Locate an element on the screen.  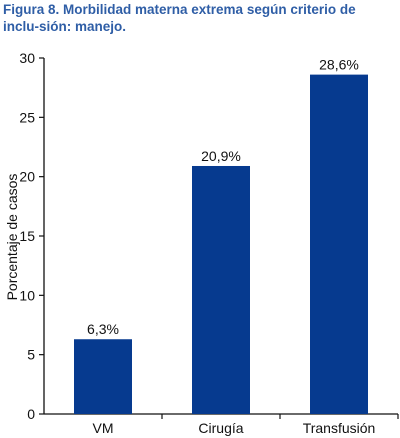
y-tick-label: 10 is located at coordinates (27, 295).